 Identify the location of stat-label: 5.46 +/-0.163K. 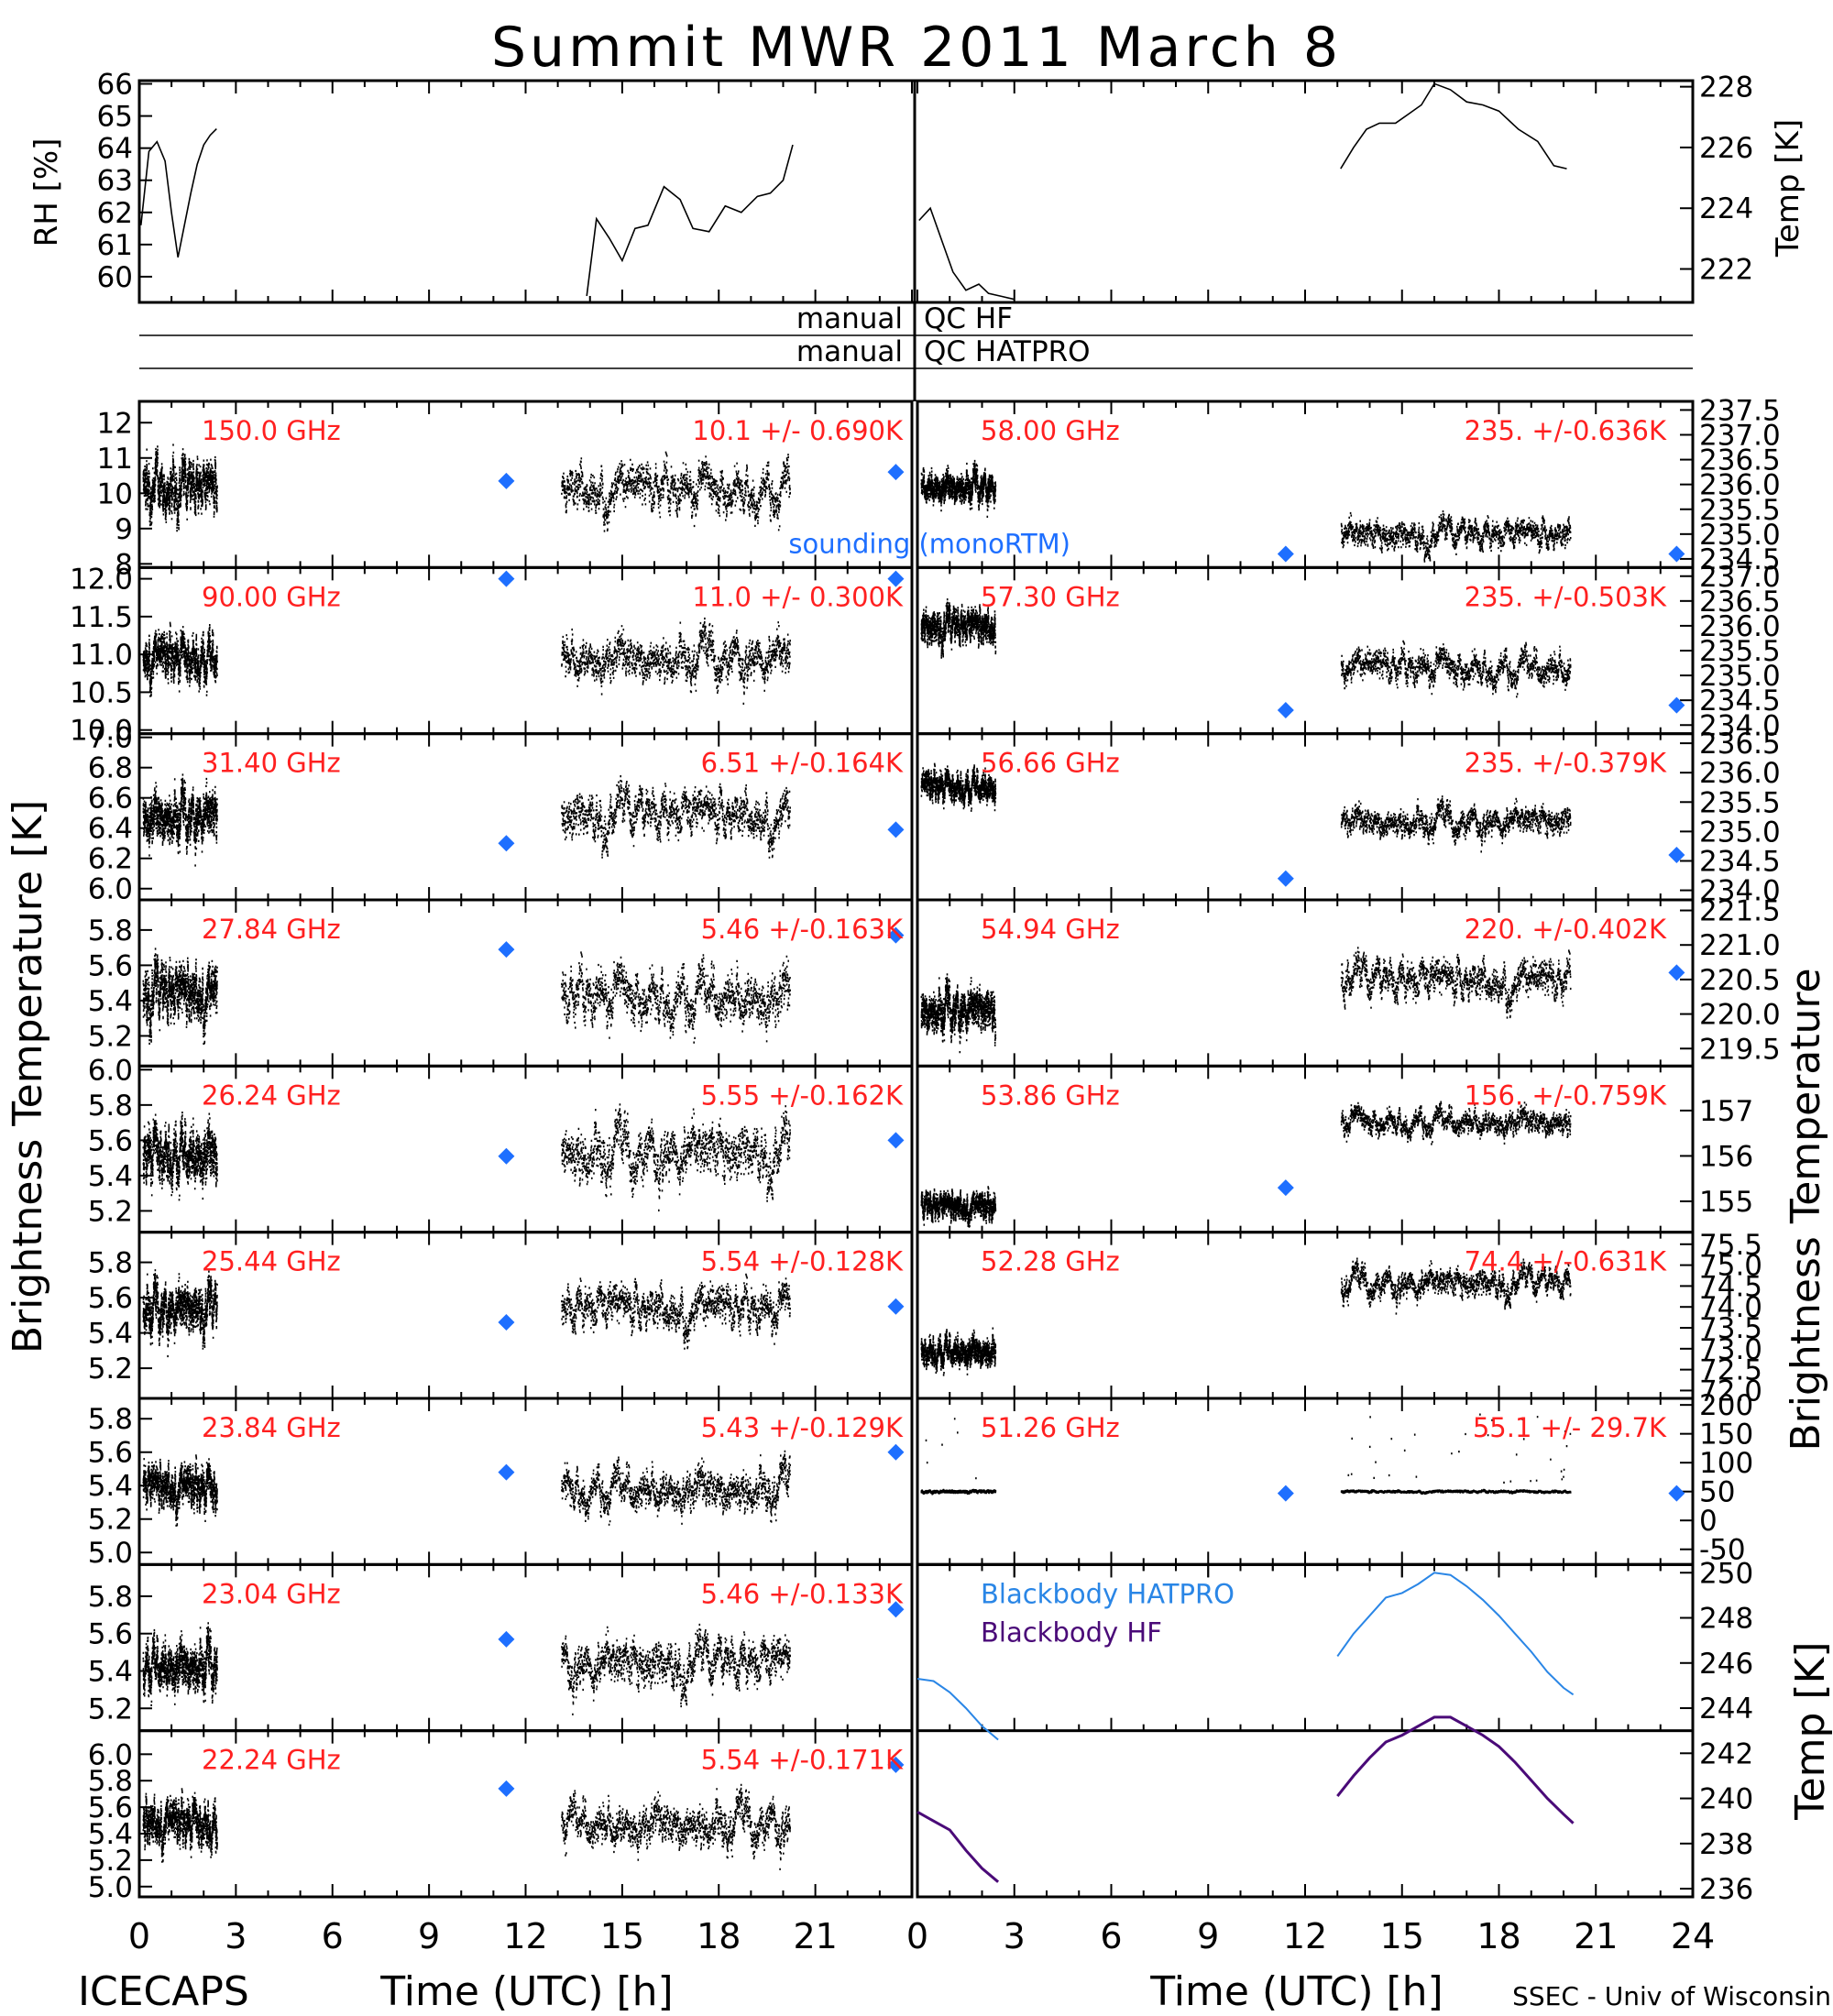
(802, 929).